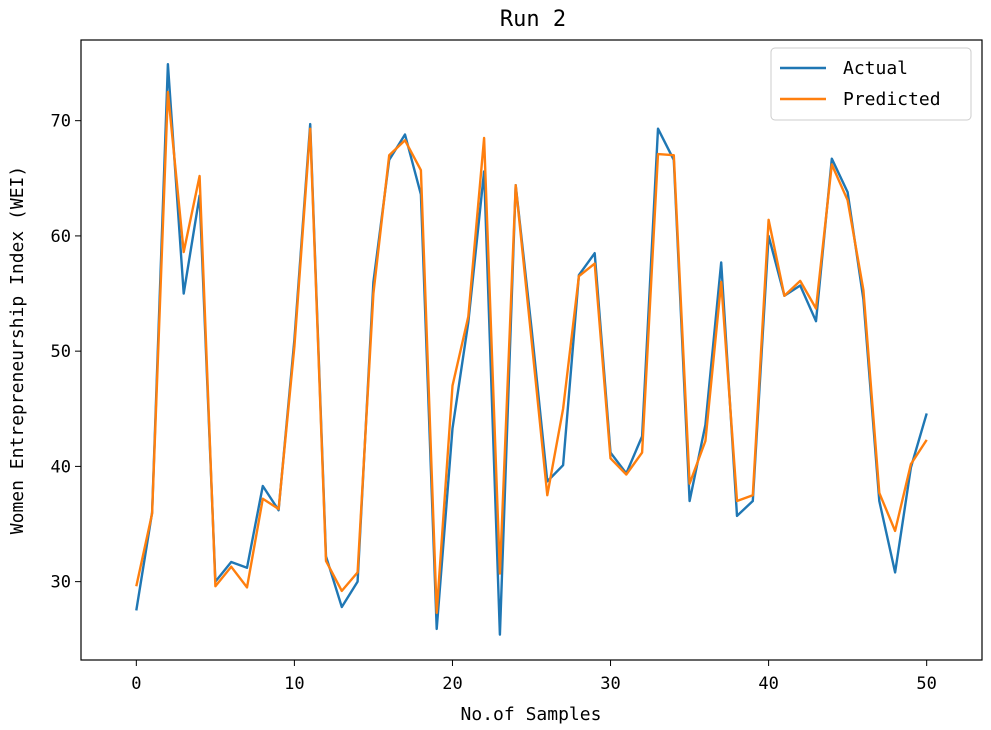  Describe the element at coordinates (61, 237) in the screenshot. I see `y-tick-label: 60` at that location.